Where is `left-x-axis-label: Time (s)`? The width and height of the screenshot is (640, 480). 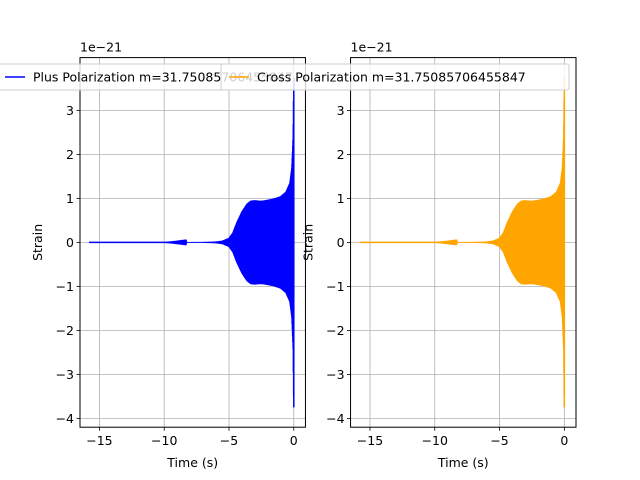 left-x-axis-label: Time (s) is located at coordinates (192, 462).